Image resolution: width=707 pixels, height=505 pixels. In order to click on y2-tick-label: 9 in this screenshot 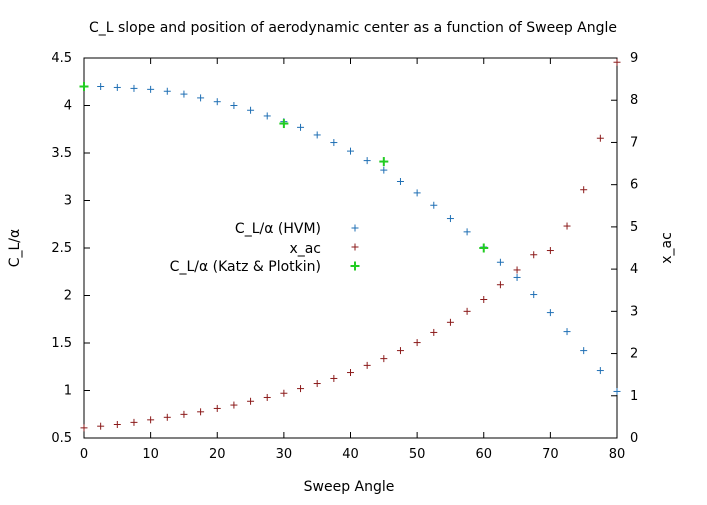, I will do `click(634, 58)`.